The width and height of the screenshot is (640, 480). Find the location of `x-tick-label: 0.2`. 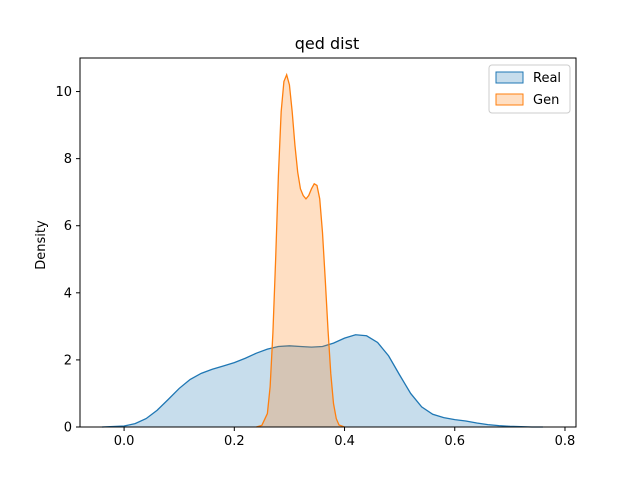

x-tick-label: 0.2 is located at coordinates (234, 441).